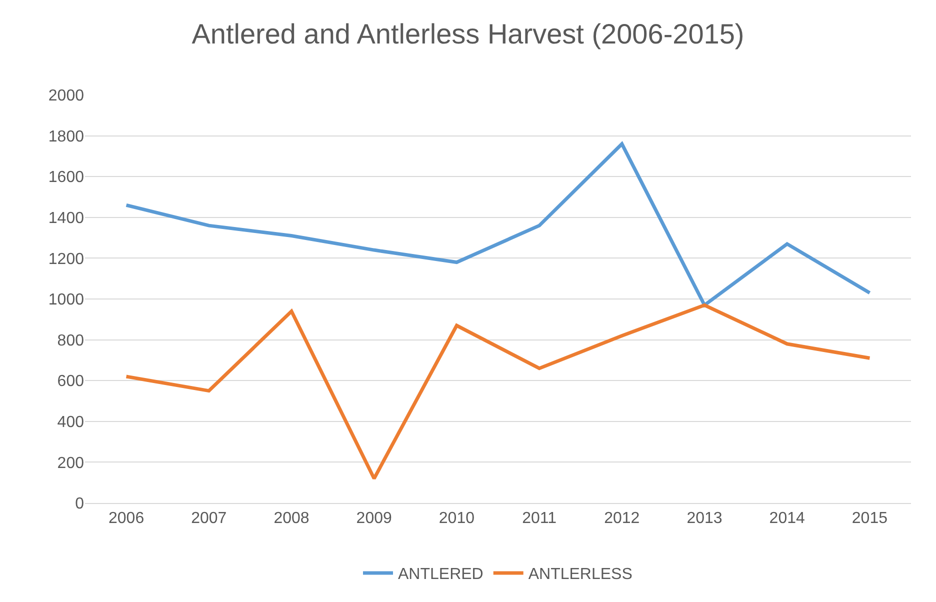 The width and height of the screenshot is (936, 602). What do you see at coordinates (870, 519) in the screenshot?
I see `x-tick-label: 2015` at bounding box center [870, 519].